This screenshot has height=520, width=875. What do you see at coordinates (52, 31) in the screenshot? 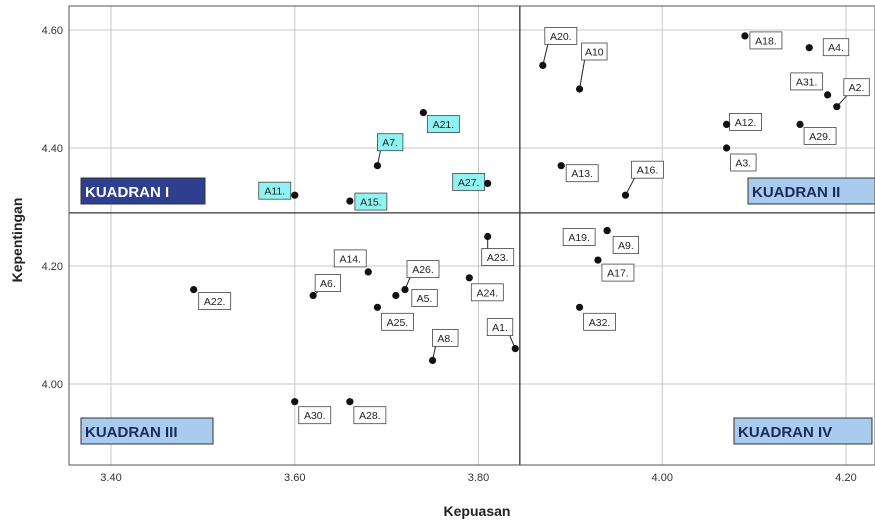
I see `y-tick-label: 4.60` at bounding box center [52, 31].